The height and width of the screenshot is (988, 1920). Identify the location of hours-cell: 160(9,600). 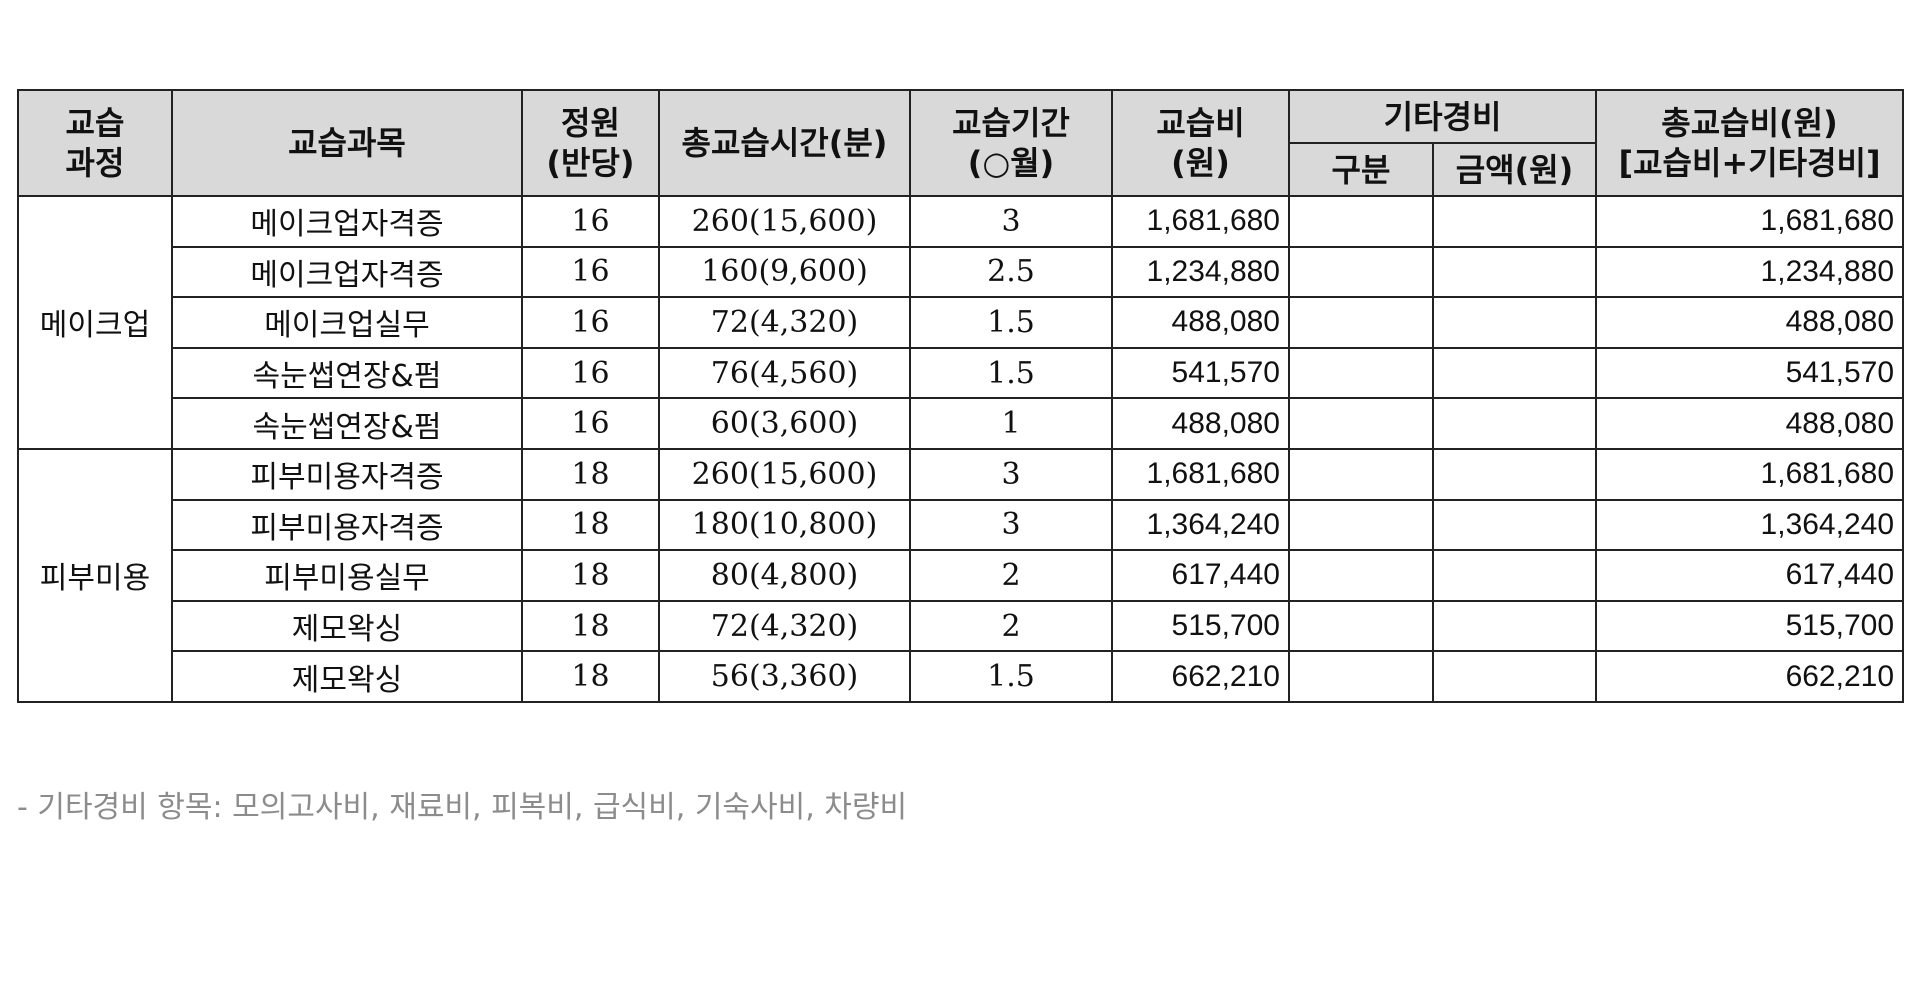
(784, 272).